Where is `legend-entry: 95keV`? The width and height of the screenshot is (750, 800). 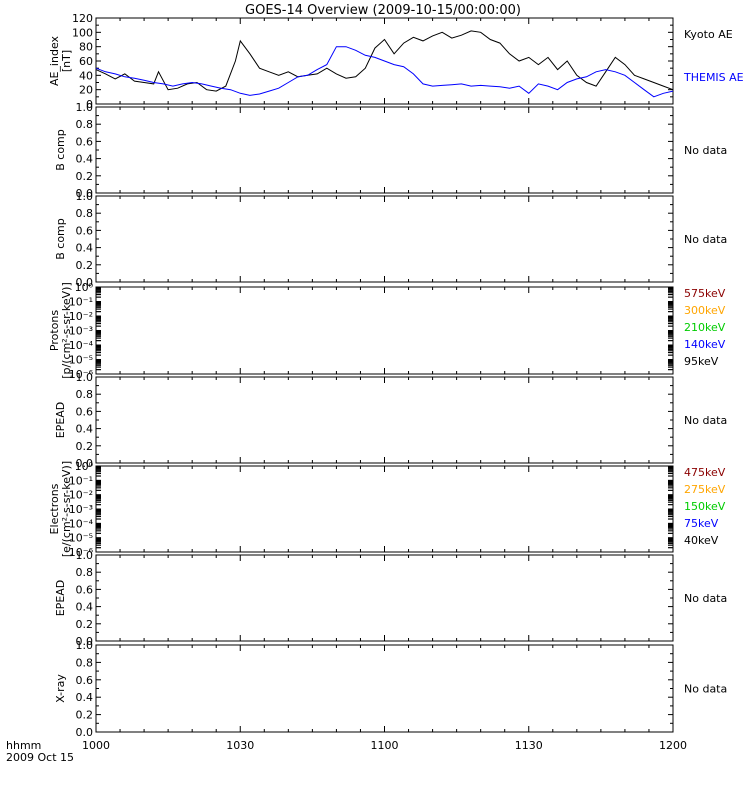
legend-entry: 95keV is located at coordinates (701, 361).